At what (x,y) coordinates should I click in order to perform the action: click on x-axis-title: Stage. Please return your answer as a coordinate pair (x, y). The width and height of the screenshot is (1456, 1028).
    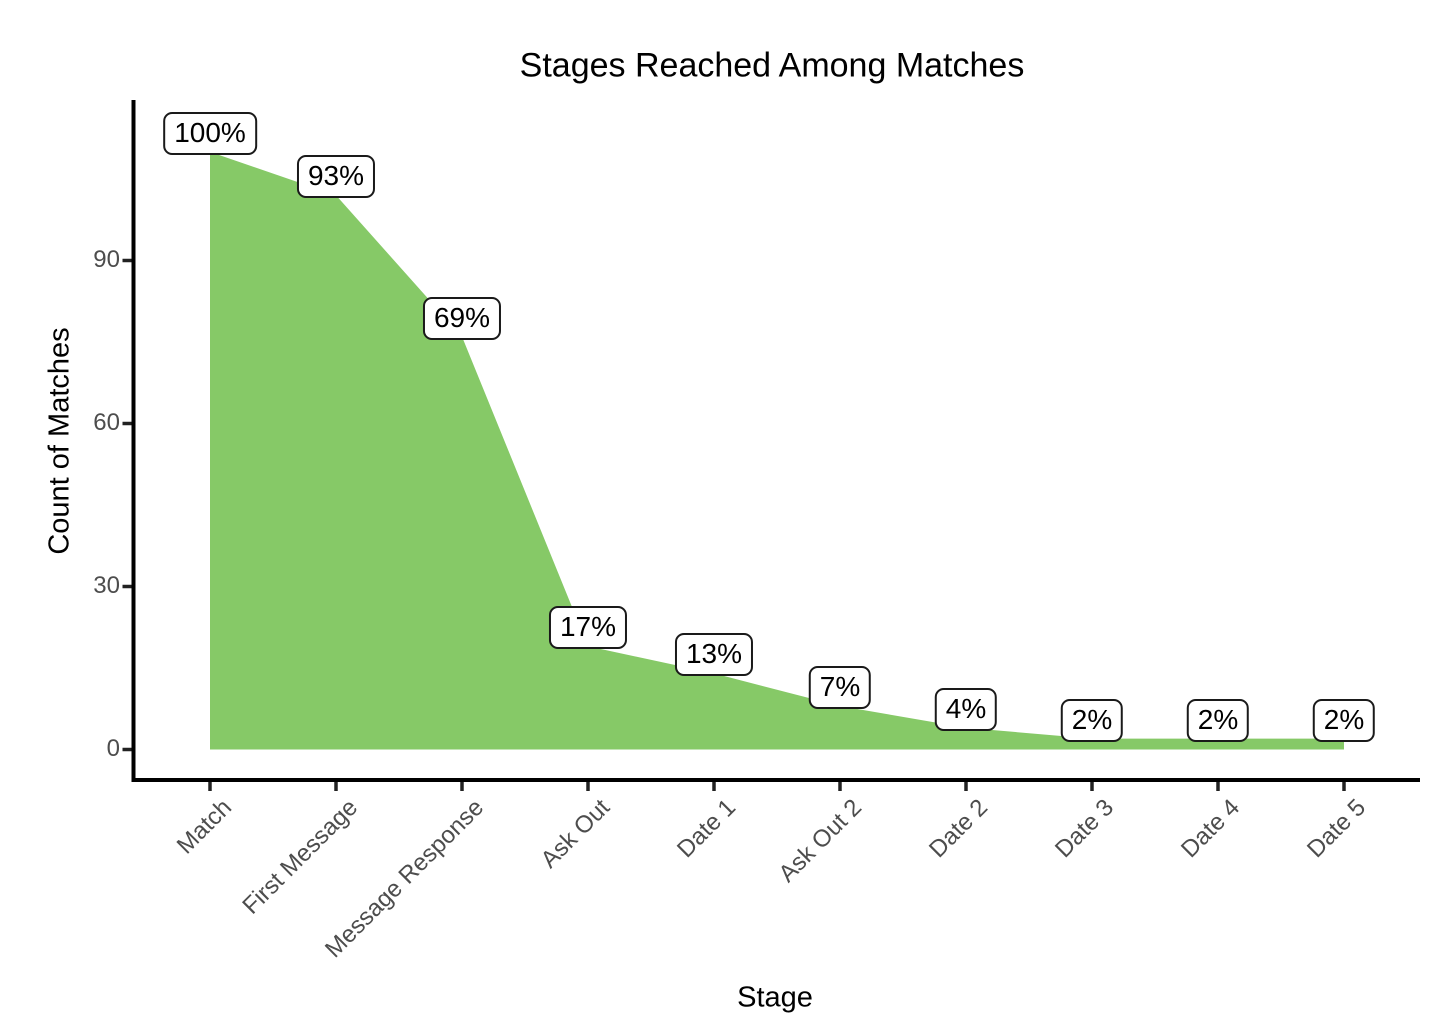
    Looking at the image, I should click on (775, 997).